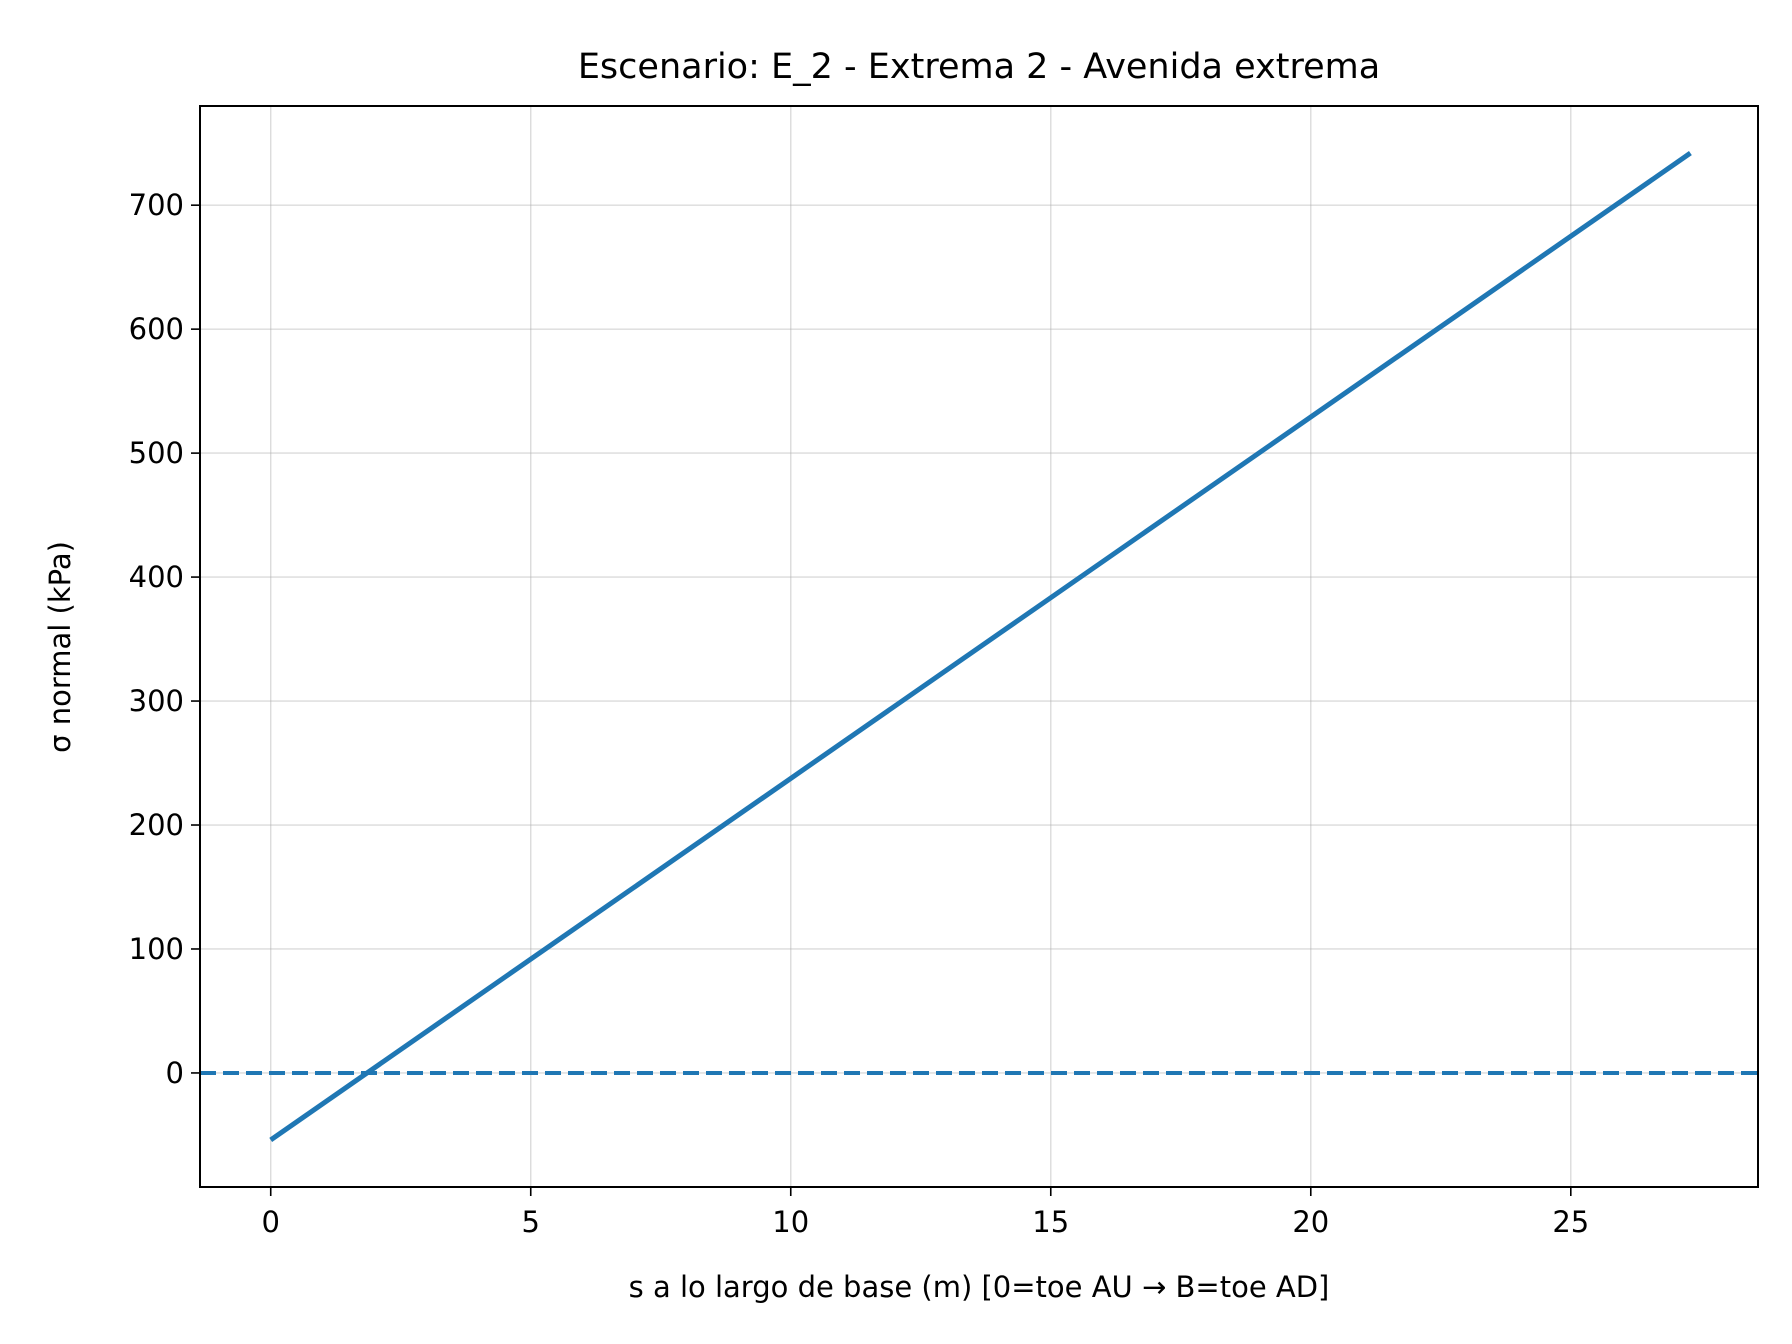 This screenshot has width=1792, height=1344. Describe the element at coordinates (175, 1073) in the screenshot. I see `y-tick-label: 0` at that location.